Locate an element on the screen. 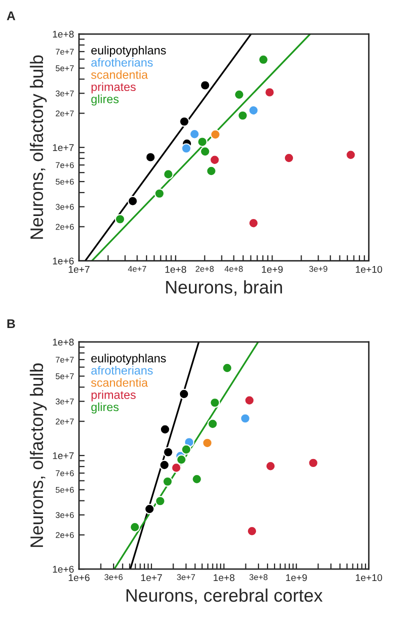  chart-title: A is located at coordinates (11, 15).